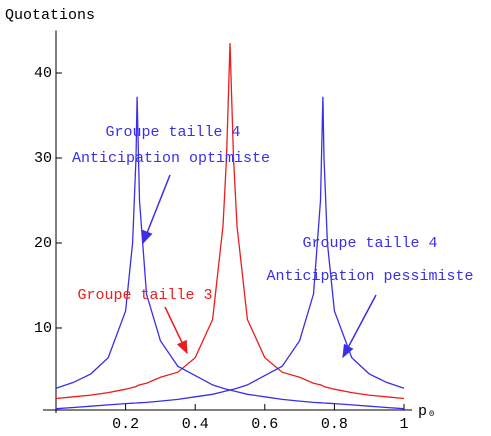 Image resolution: width=491 pixels, height=436 pixels. I want to click on annotation: Anticipation pessimiste, so click(369, 276).